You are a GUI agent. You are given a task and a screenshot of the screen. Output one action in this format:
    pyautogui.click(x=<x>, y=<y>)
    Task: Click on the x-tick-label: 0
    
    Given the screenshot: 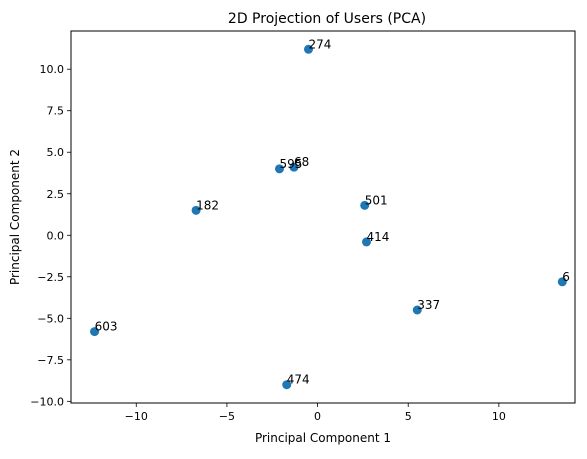 What is the action you would take?
    pyautogui.click(x=317, y=416)
    